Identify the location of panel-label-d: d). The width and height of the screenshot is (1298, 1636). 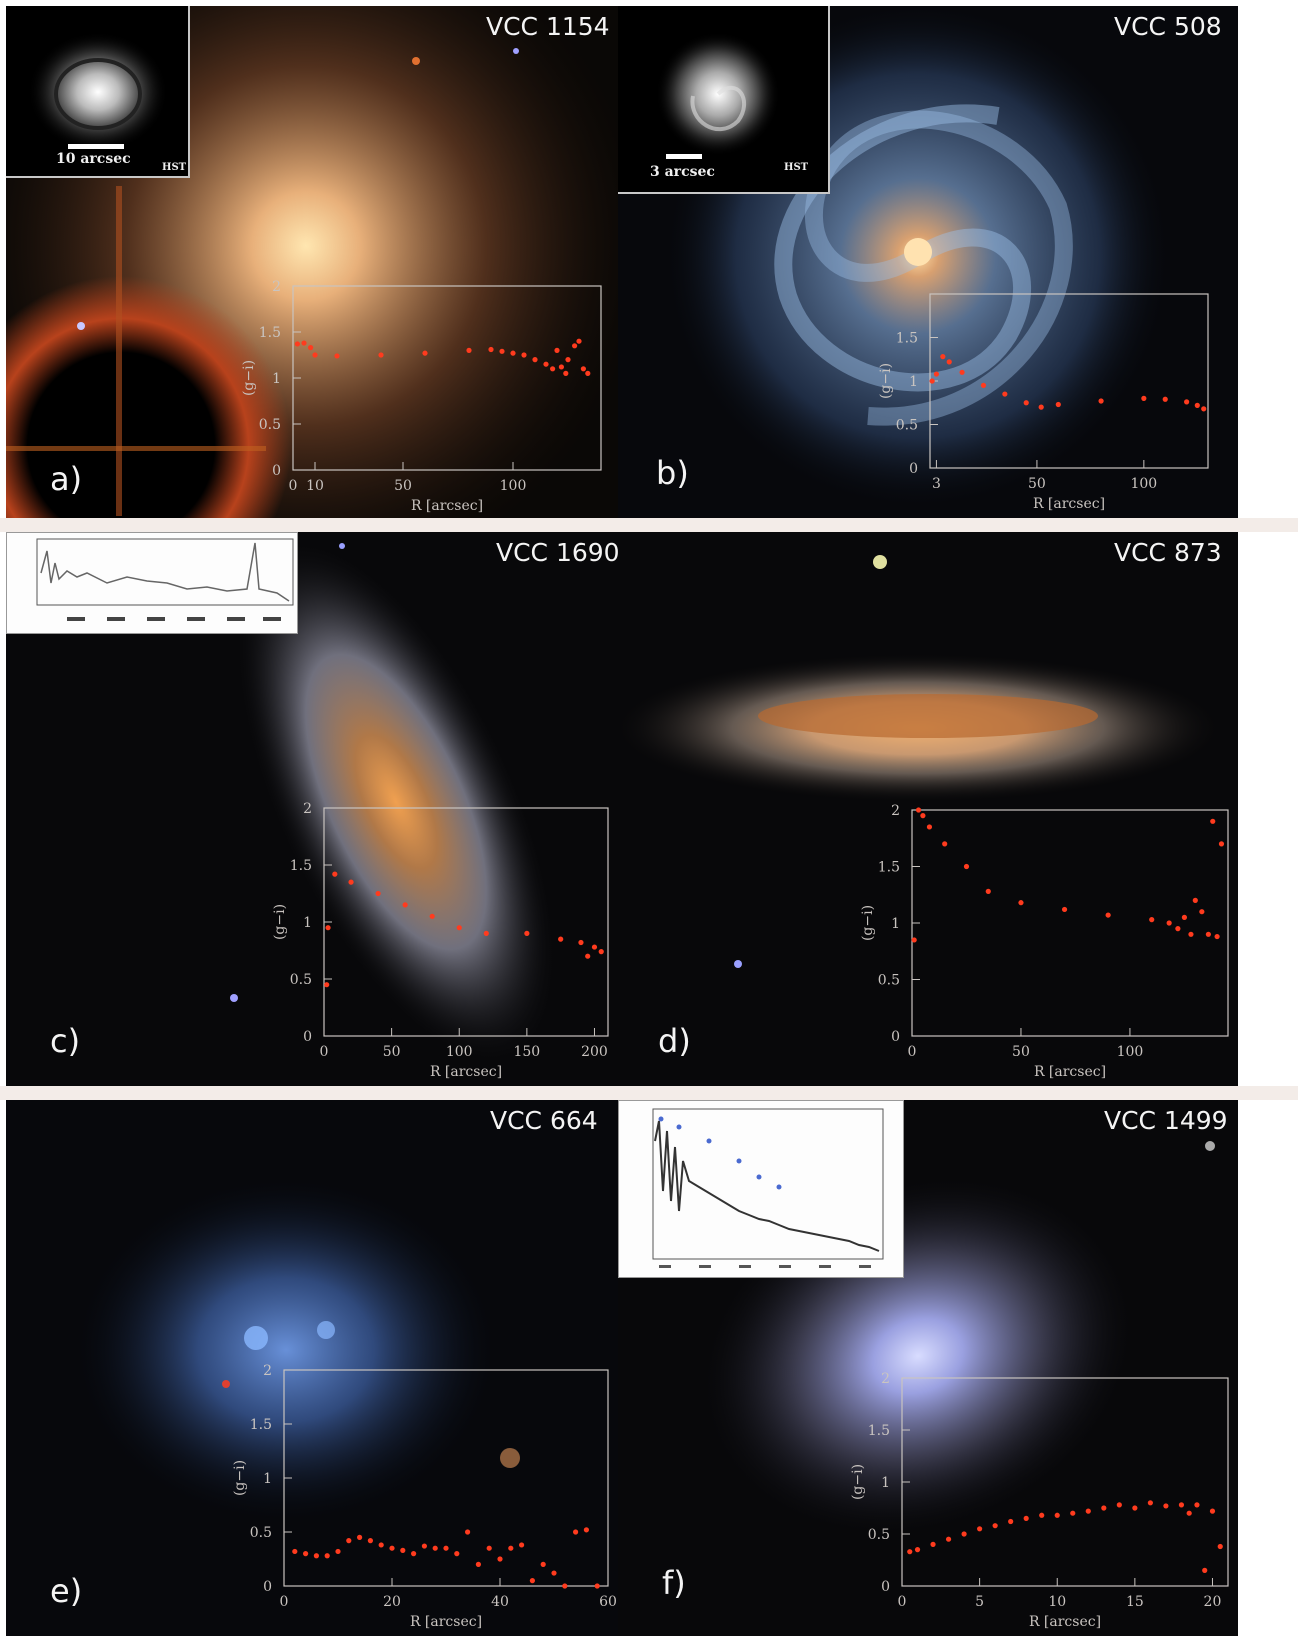
(674, 1041).